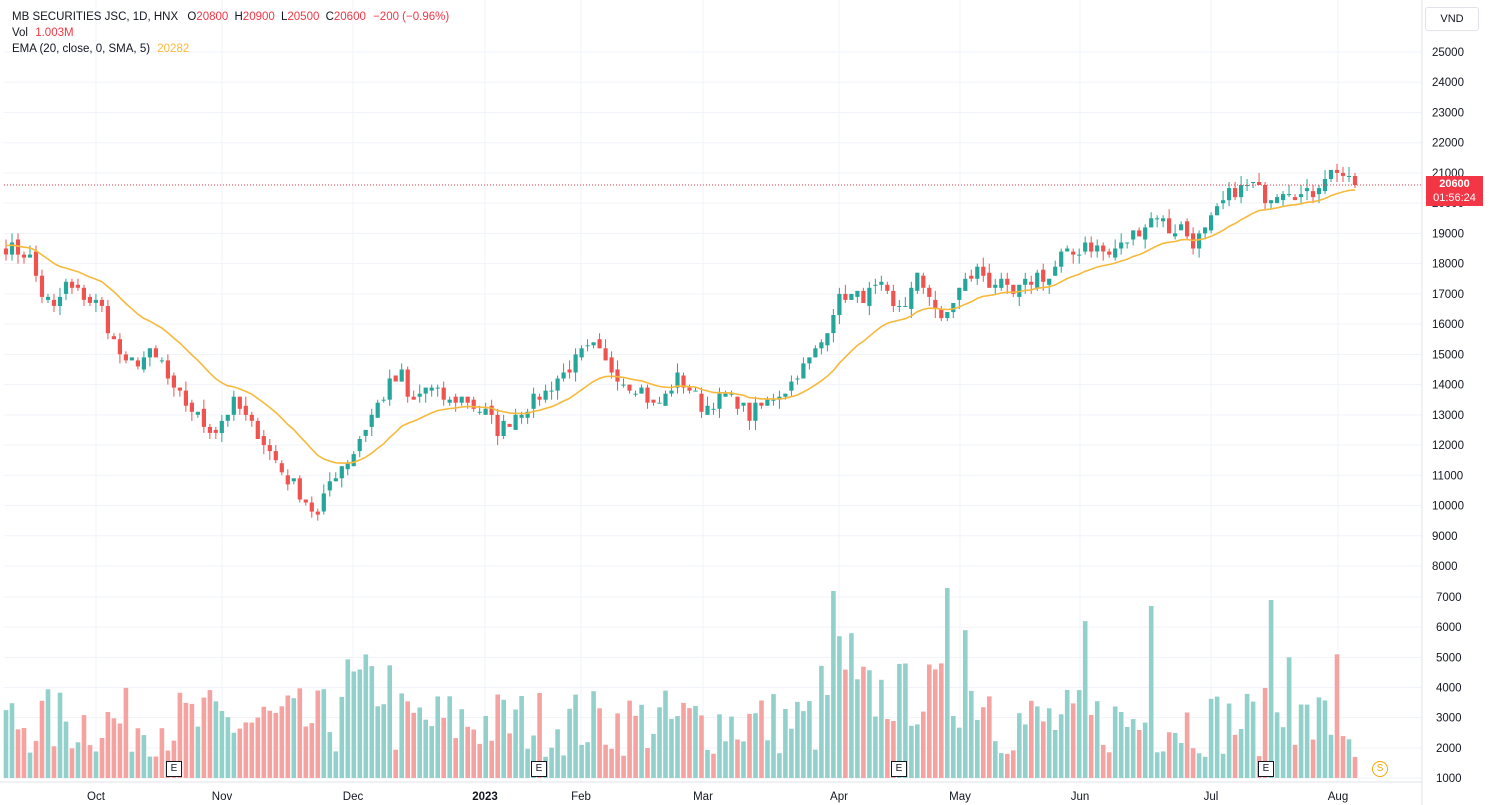 Image resolution: width=1489 pixels, height=805 pixels. Describe the element at coordinates (1448, 446) in the screenshot. I see `price-tick-label: 12000` at that location.